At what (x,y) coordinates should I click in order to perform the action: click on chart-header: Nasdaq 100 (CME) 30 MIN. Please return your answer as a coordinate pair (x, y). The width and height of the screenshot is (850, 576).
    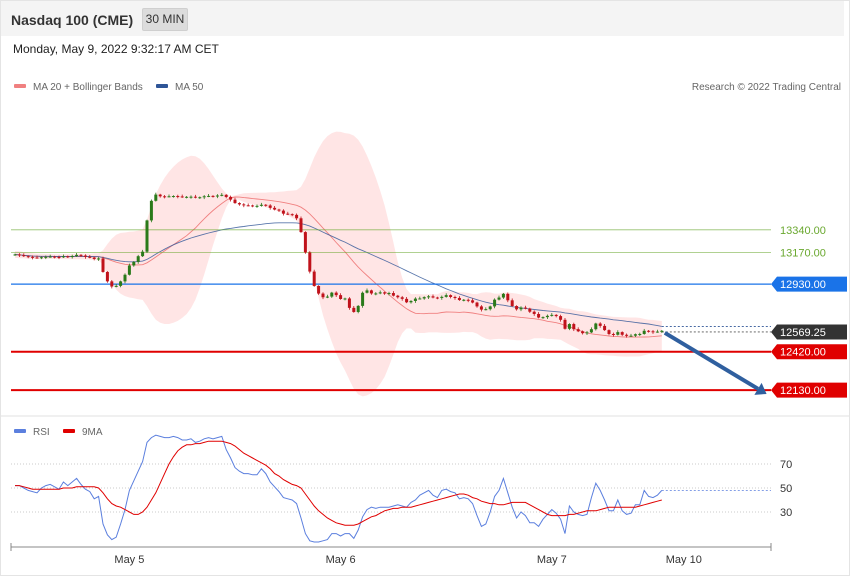
    Looking at the image, I should click on (422, 18).